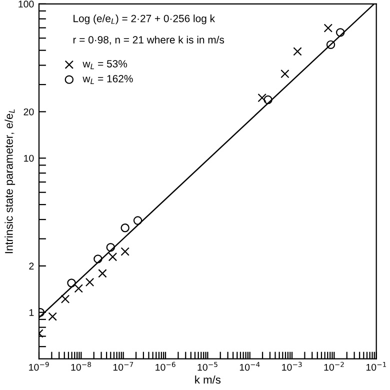 This screenshot has width=390, height=390. I want to click on y-tick-label: 1, so click(31, 312).